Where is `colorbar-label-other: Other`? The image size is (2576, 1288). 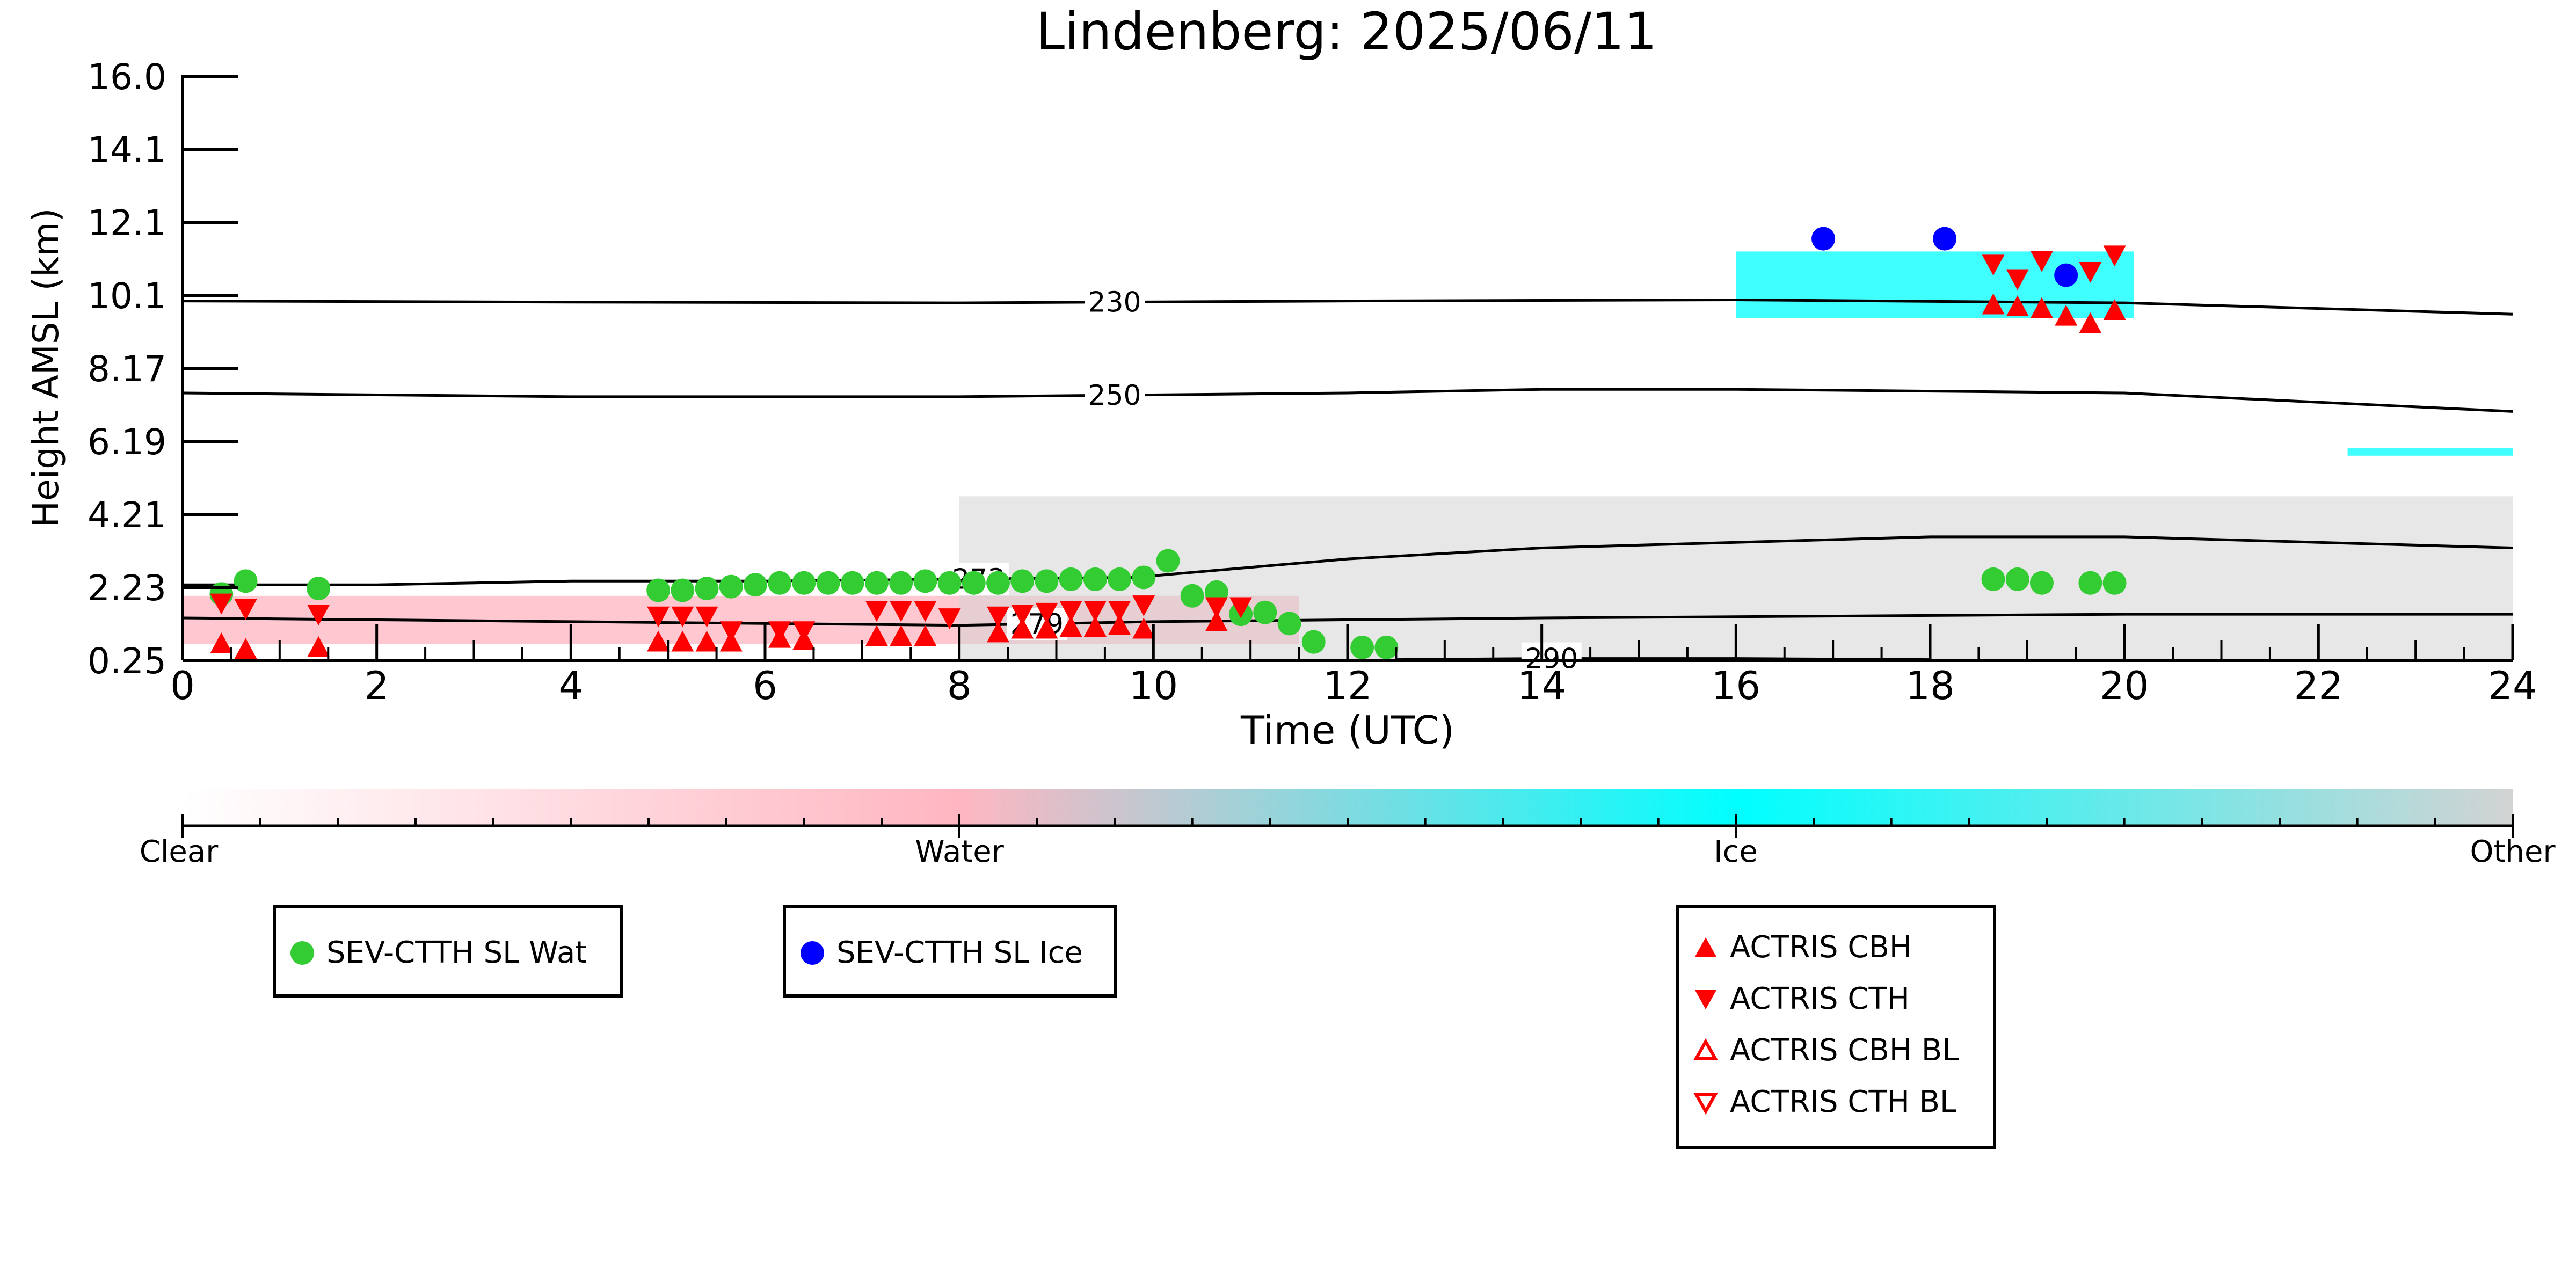 colorbar-label-other: Other is located at coordinates (2513, 851).